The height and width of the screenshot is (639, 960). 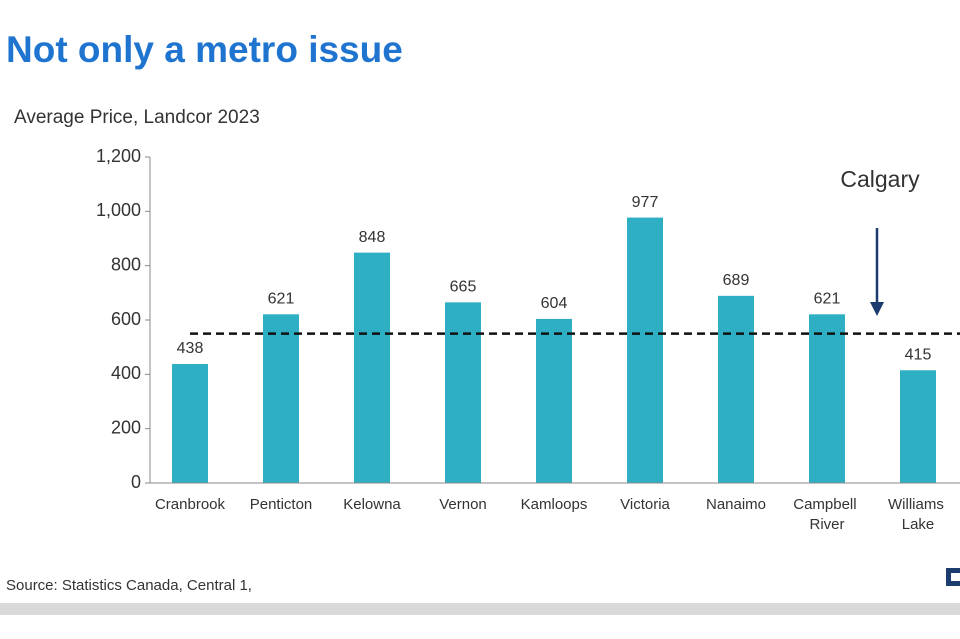 What do you see at coordinates (136, 482) in the screenshot?
I see `y-tick-label: 0` at bounding box center [136, 482].